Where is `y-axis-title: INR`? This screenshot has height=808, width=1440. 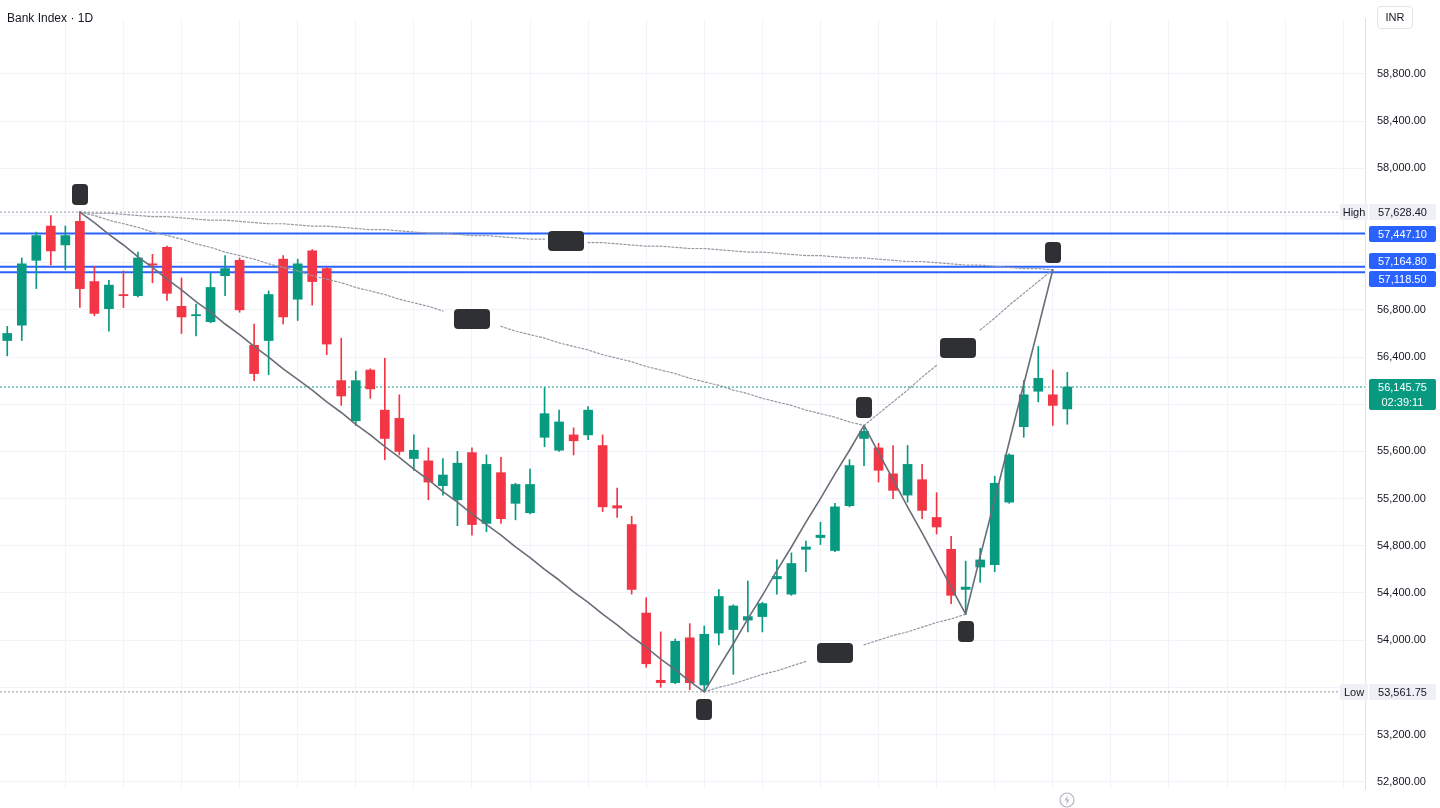 y-axis-title: INR is located at coordinates (1395, 17).